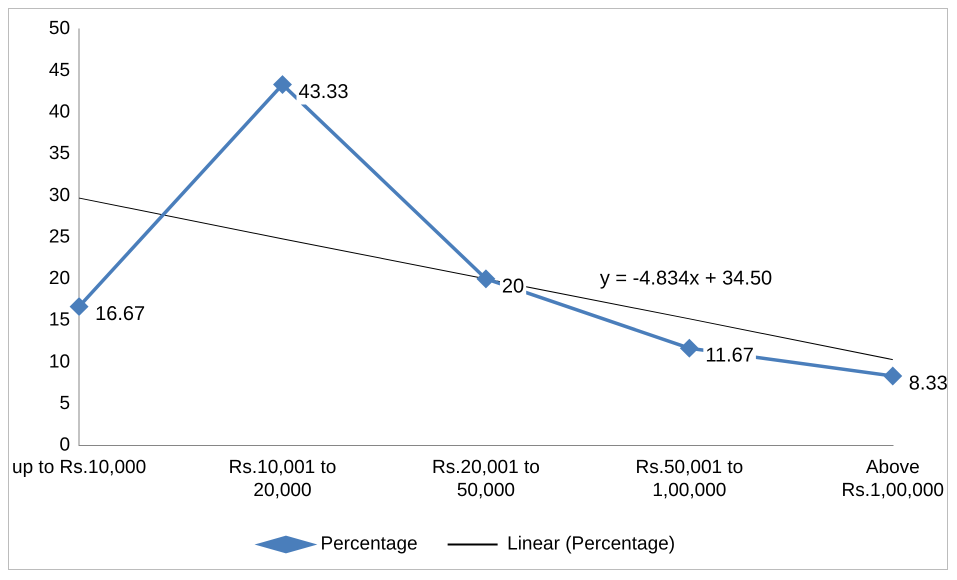 Image resolution: width=957 pixels, height=580 pixels. What do you see at coordinates (59, 112) in the screenshot?
I see `y-tick-label: 40` at bounding box center [59, 112].